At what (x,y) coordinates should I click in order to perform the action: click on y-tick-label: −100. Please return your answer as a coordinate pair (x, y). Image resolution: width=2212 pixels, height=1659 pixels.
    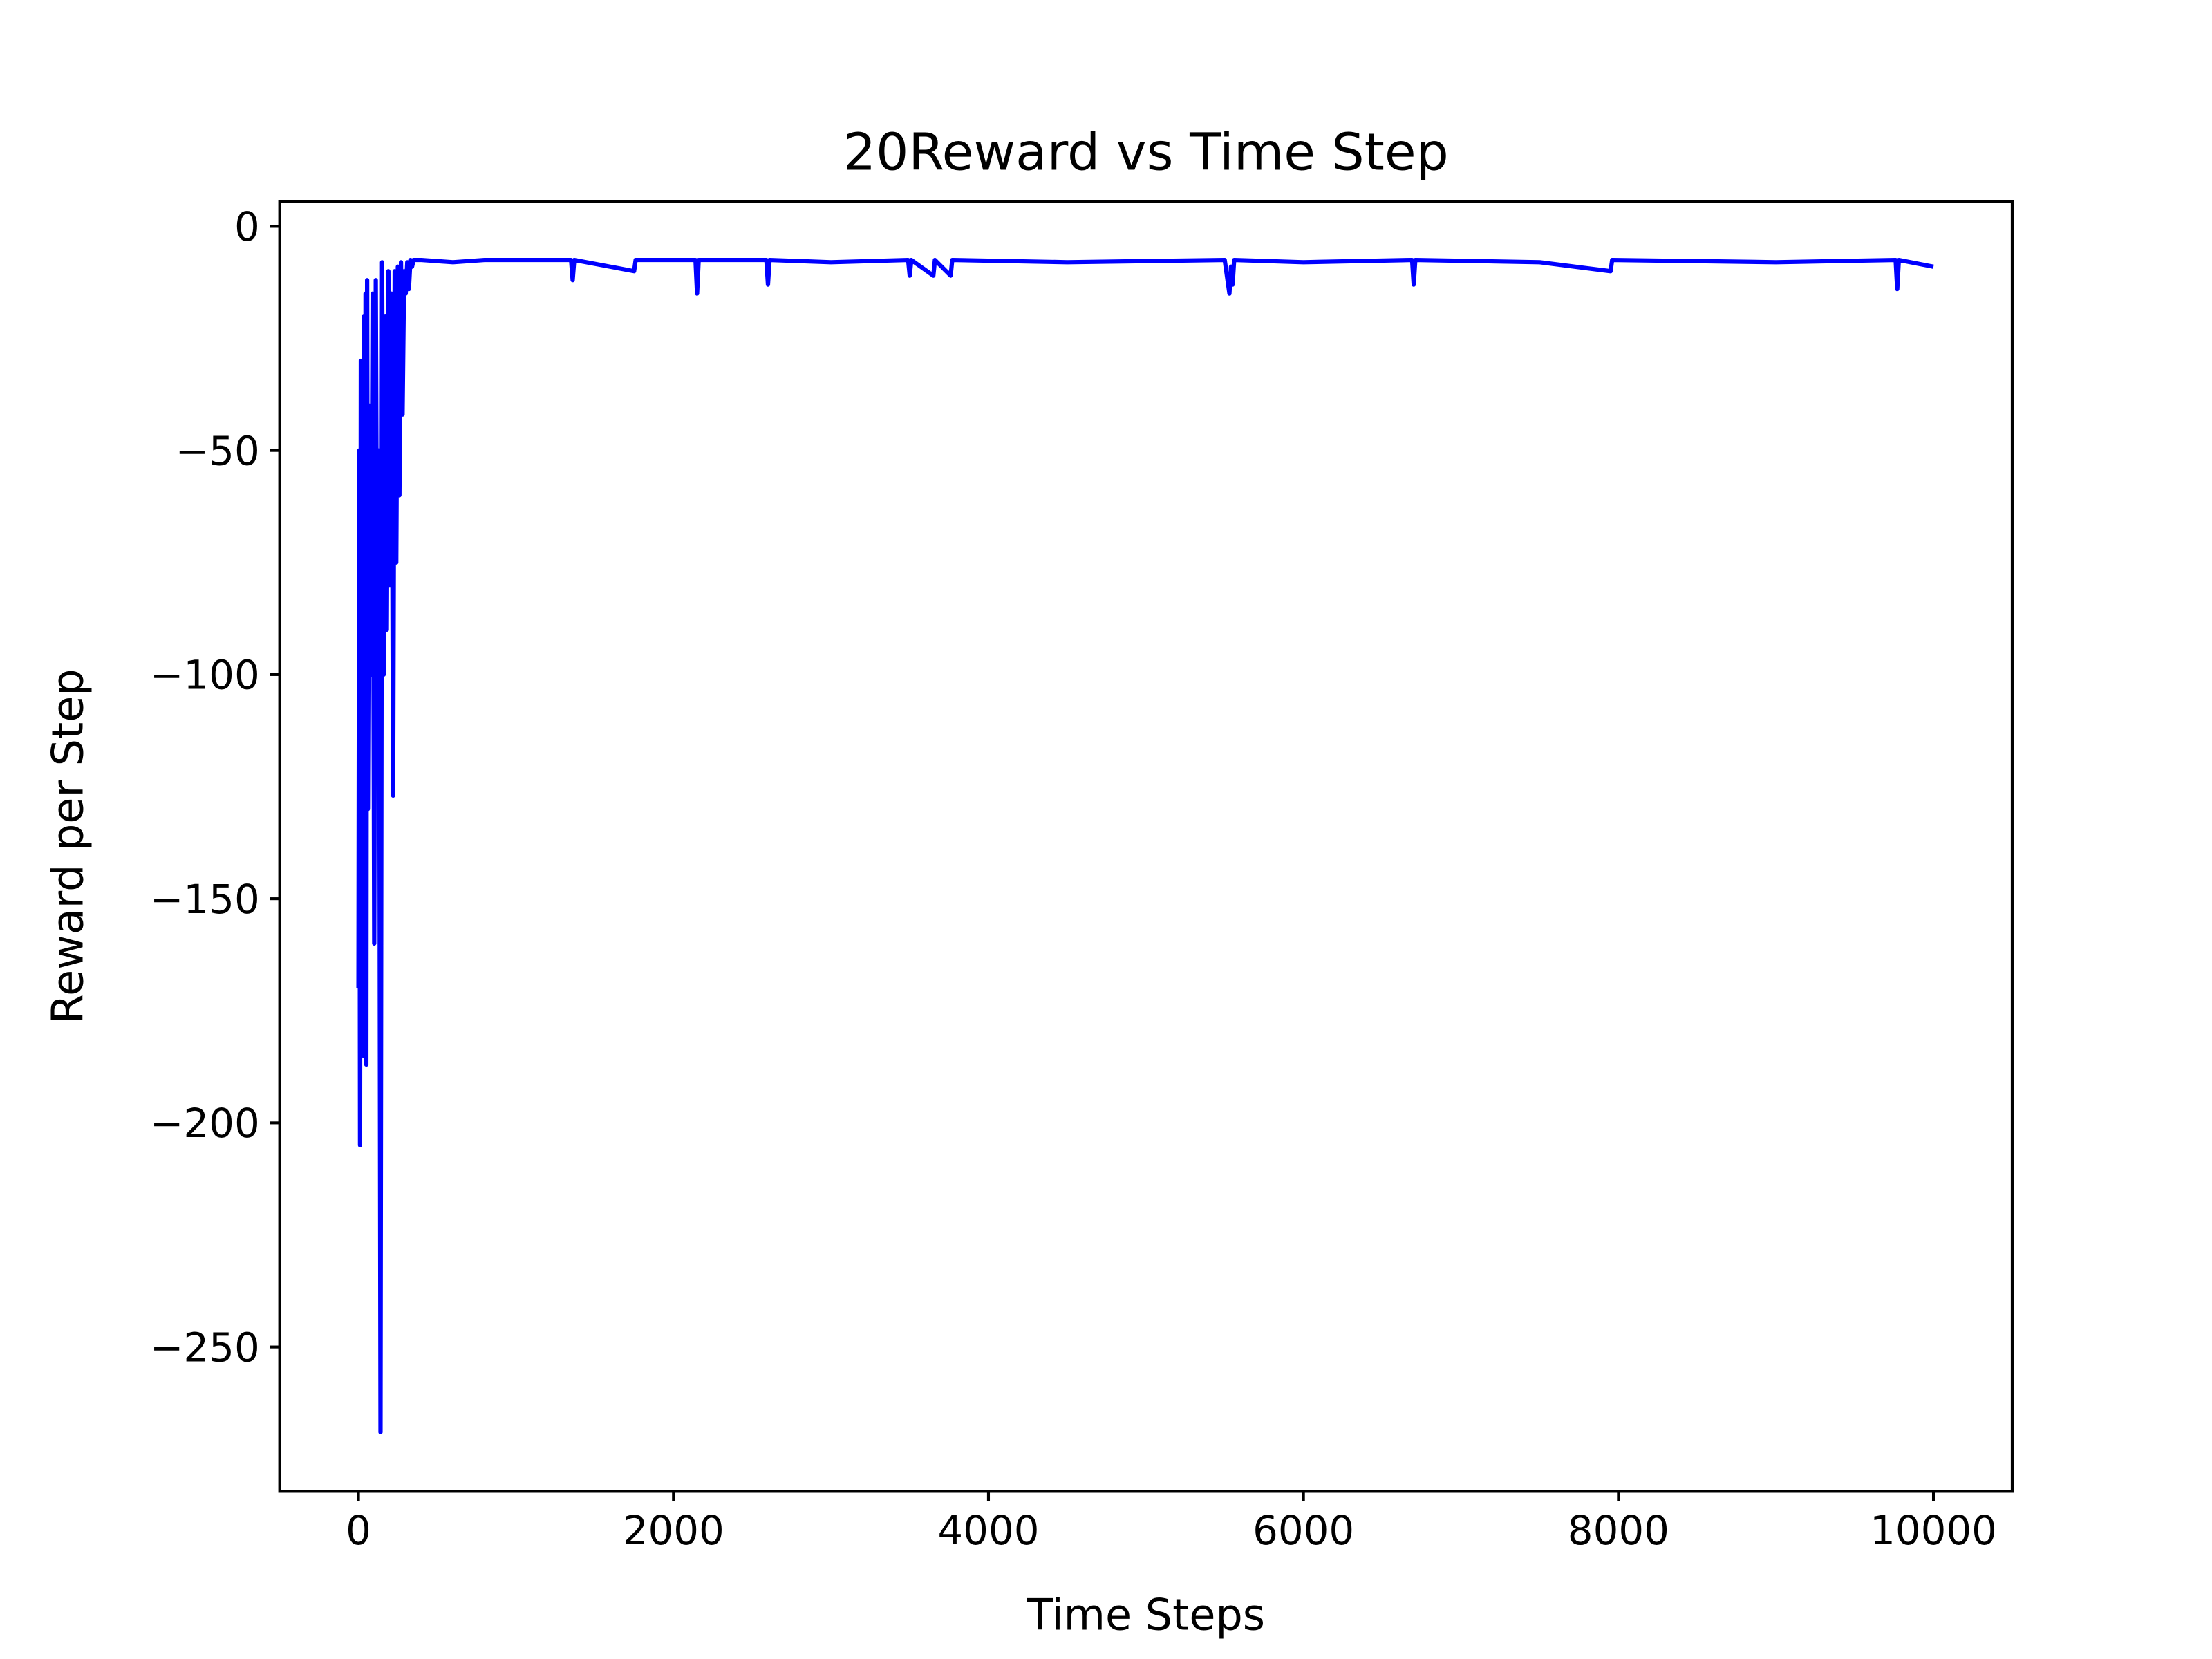
    Looking at the image, I should click on (205, 675).